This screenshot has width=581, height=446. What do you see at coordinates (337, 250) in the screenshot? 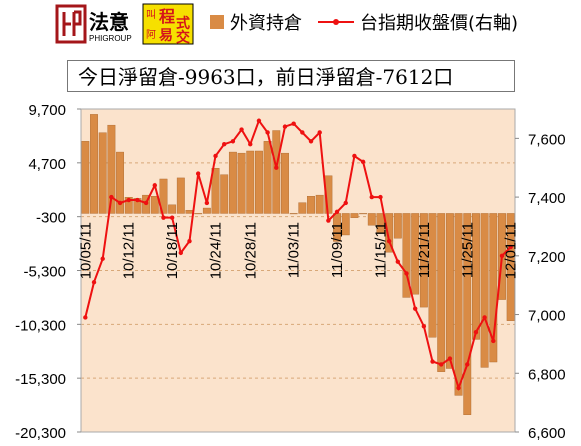
I see `x-tick-label: 11/09/11` at bounding box center [337, 250].